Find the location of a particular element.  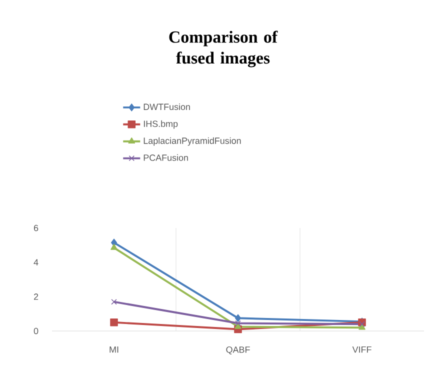

y-tick-label: 4 is located at coordinates (36, 262).